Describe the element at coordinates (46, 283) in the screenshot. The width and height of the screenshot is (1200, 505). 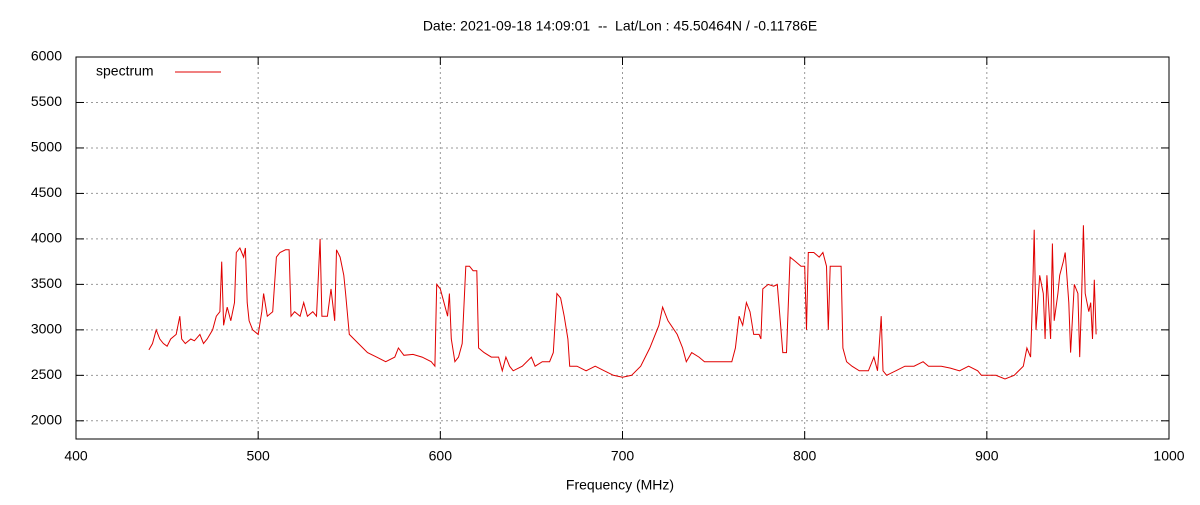
I see `y-tick-label: 3500` at that location.